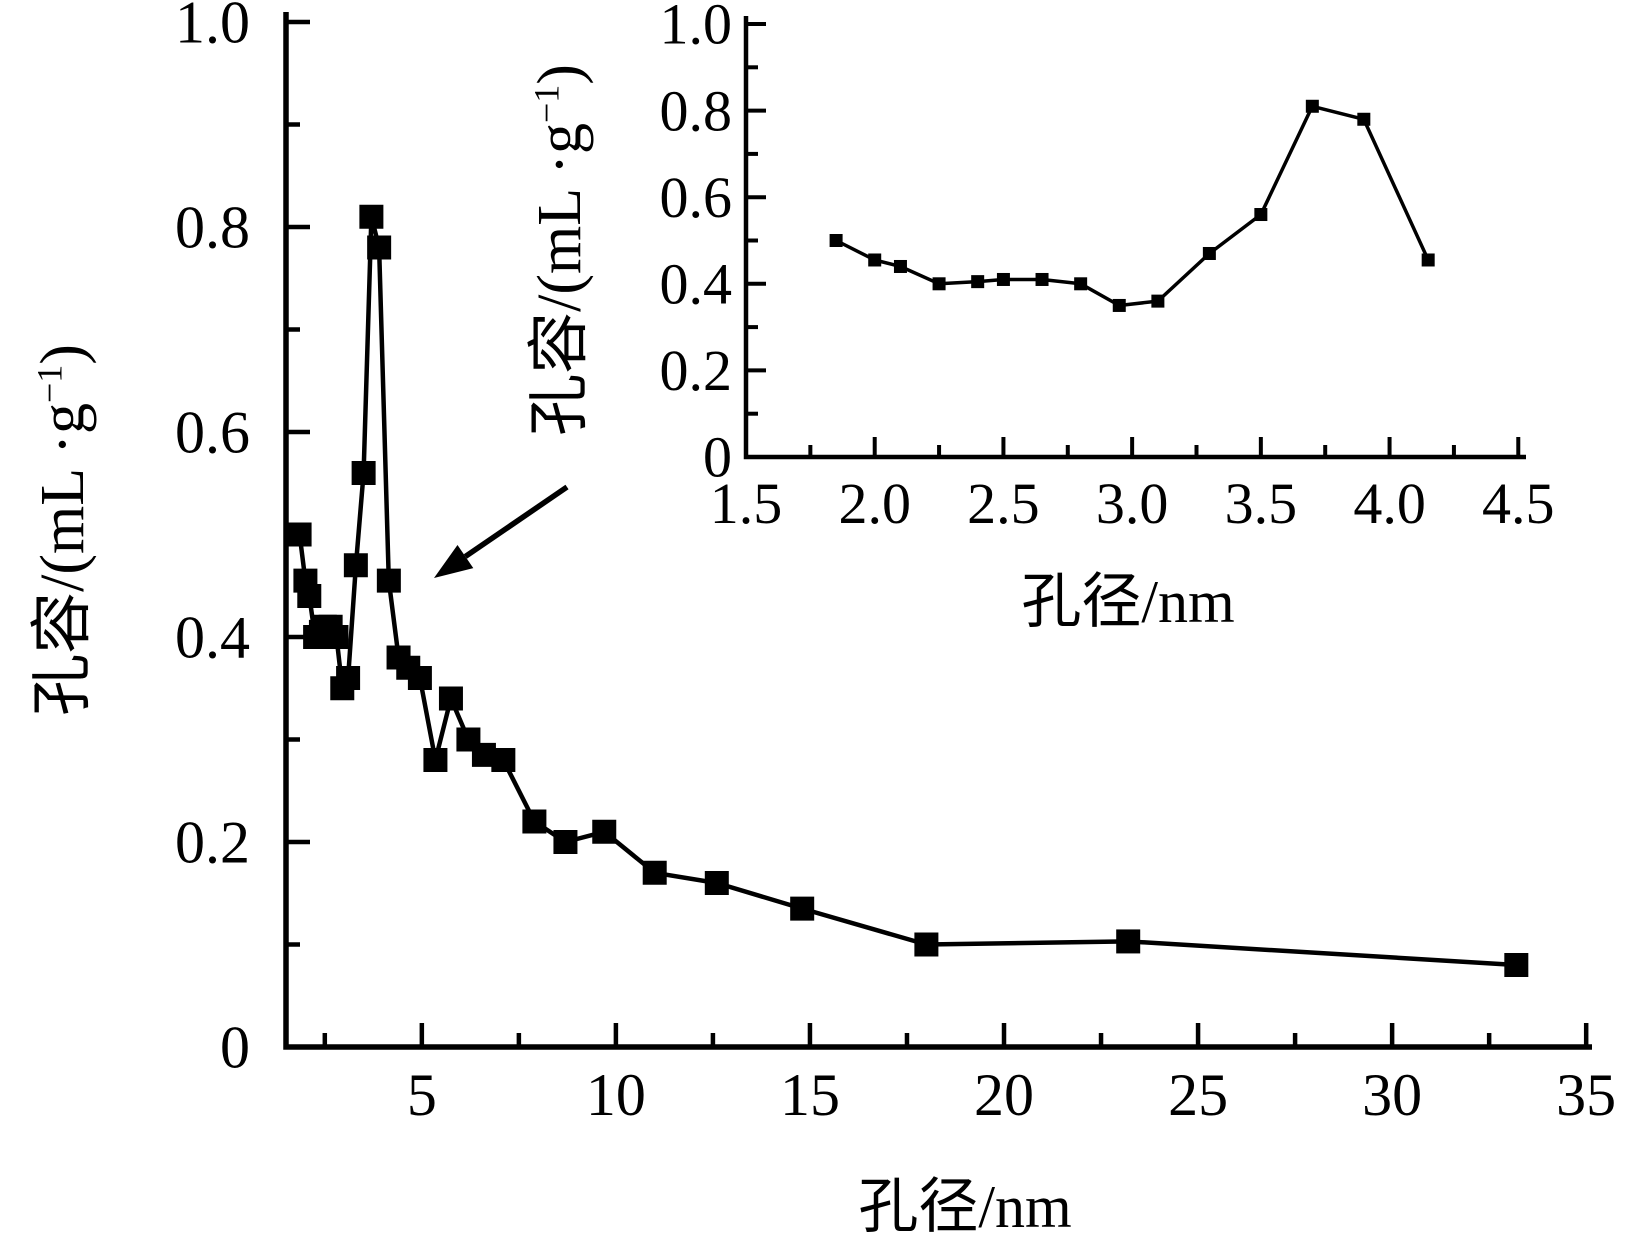 The width and height of the screenshot is (1626, 1244). What do you see at coordinates (1586, 1095) in the screenshot?
I see `x-tick-label: 35` at bounding box center [1586, 1095].